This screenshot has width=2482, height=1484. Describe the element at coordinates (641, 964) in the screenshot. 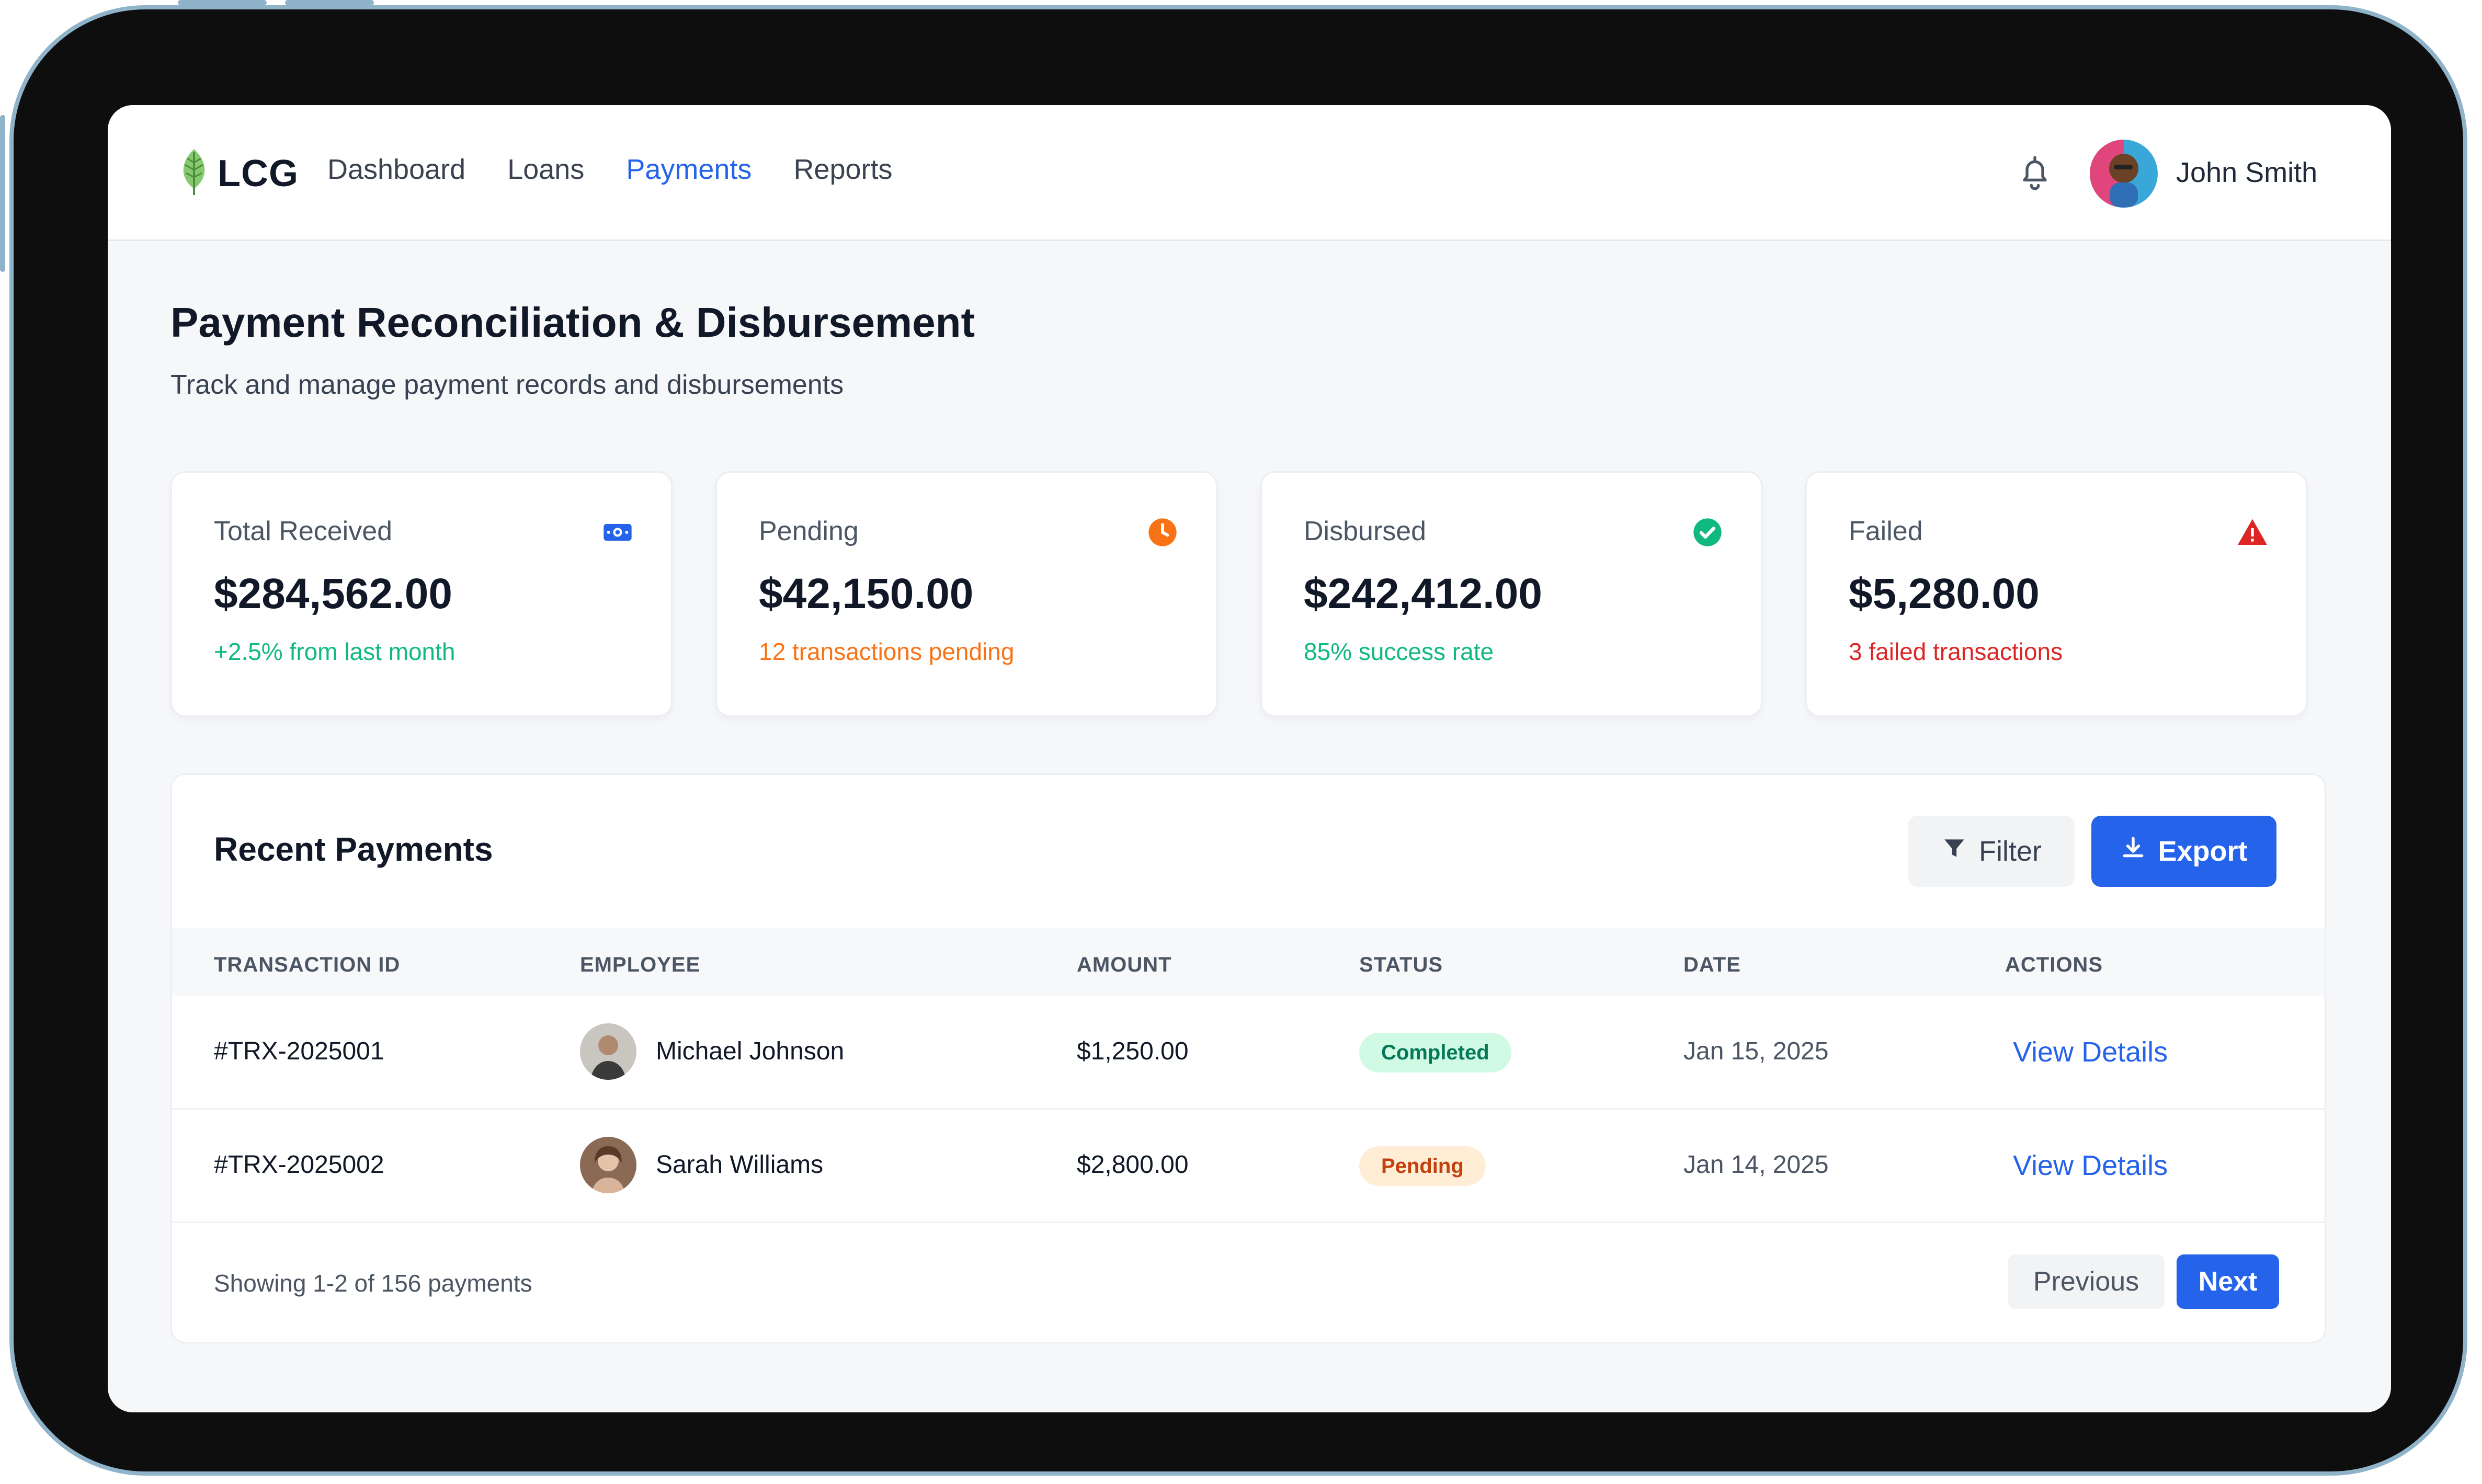

I see `column-header-employee: EMPLOYEE` at that location.